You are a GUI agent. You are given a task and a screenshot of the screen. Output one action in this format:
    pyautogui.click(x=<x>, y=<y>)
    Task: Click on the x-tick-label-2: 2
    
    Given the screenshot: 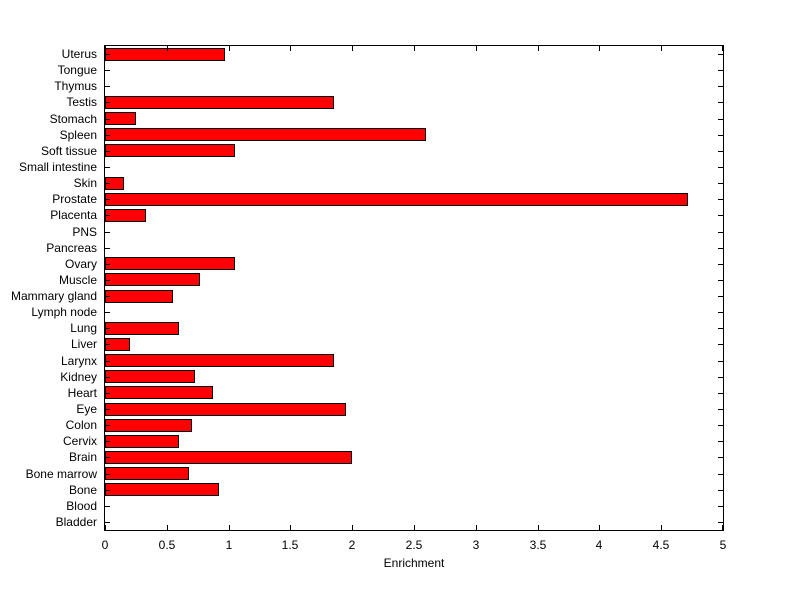 What is the action you would take?
    pyautogui.click(x=352, y=545)
    